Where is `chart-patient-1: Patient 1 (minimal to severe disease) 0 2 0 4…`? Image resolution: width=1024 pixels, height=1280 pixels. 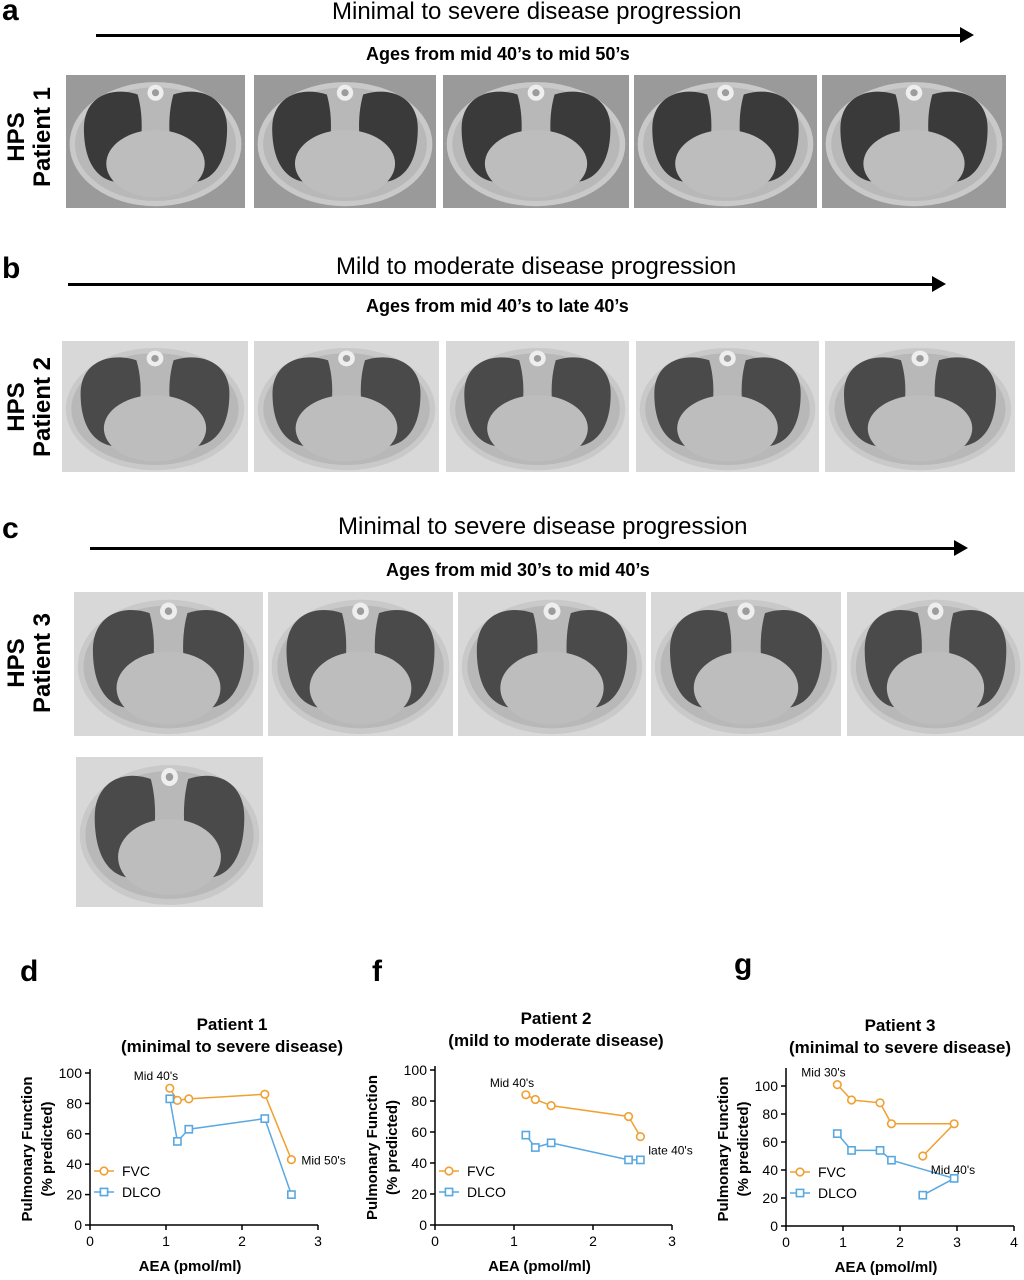
chart-patient-1: Patient 1 (minimal to severe disease) 0 2 0 4… is located at coordinates (182, 1145).